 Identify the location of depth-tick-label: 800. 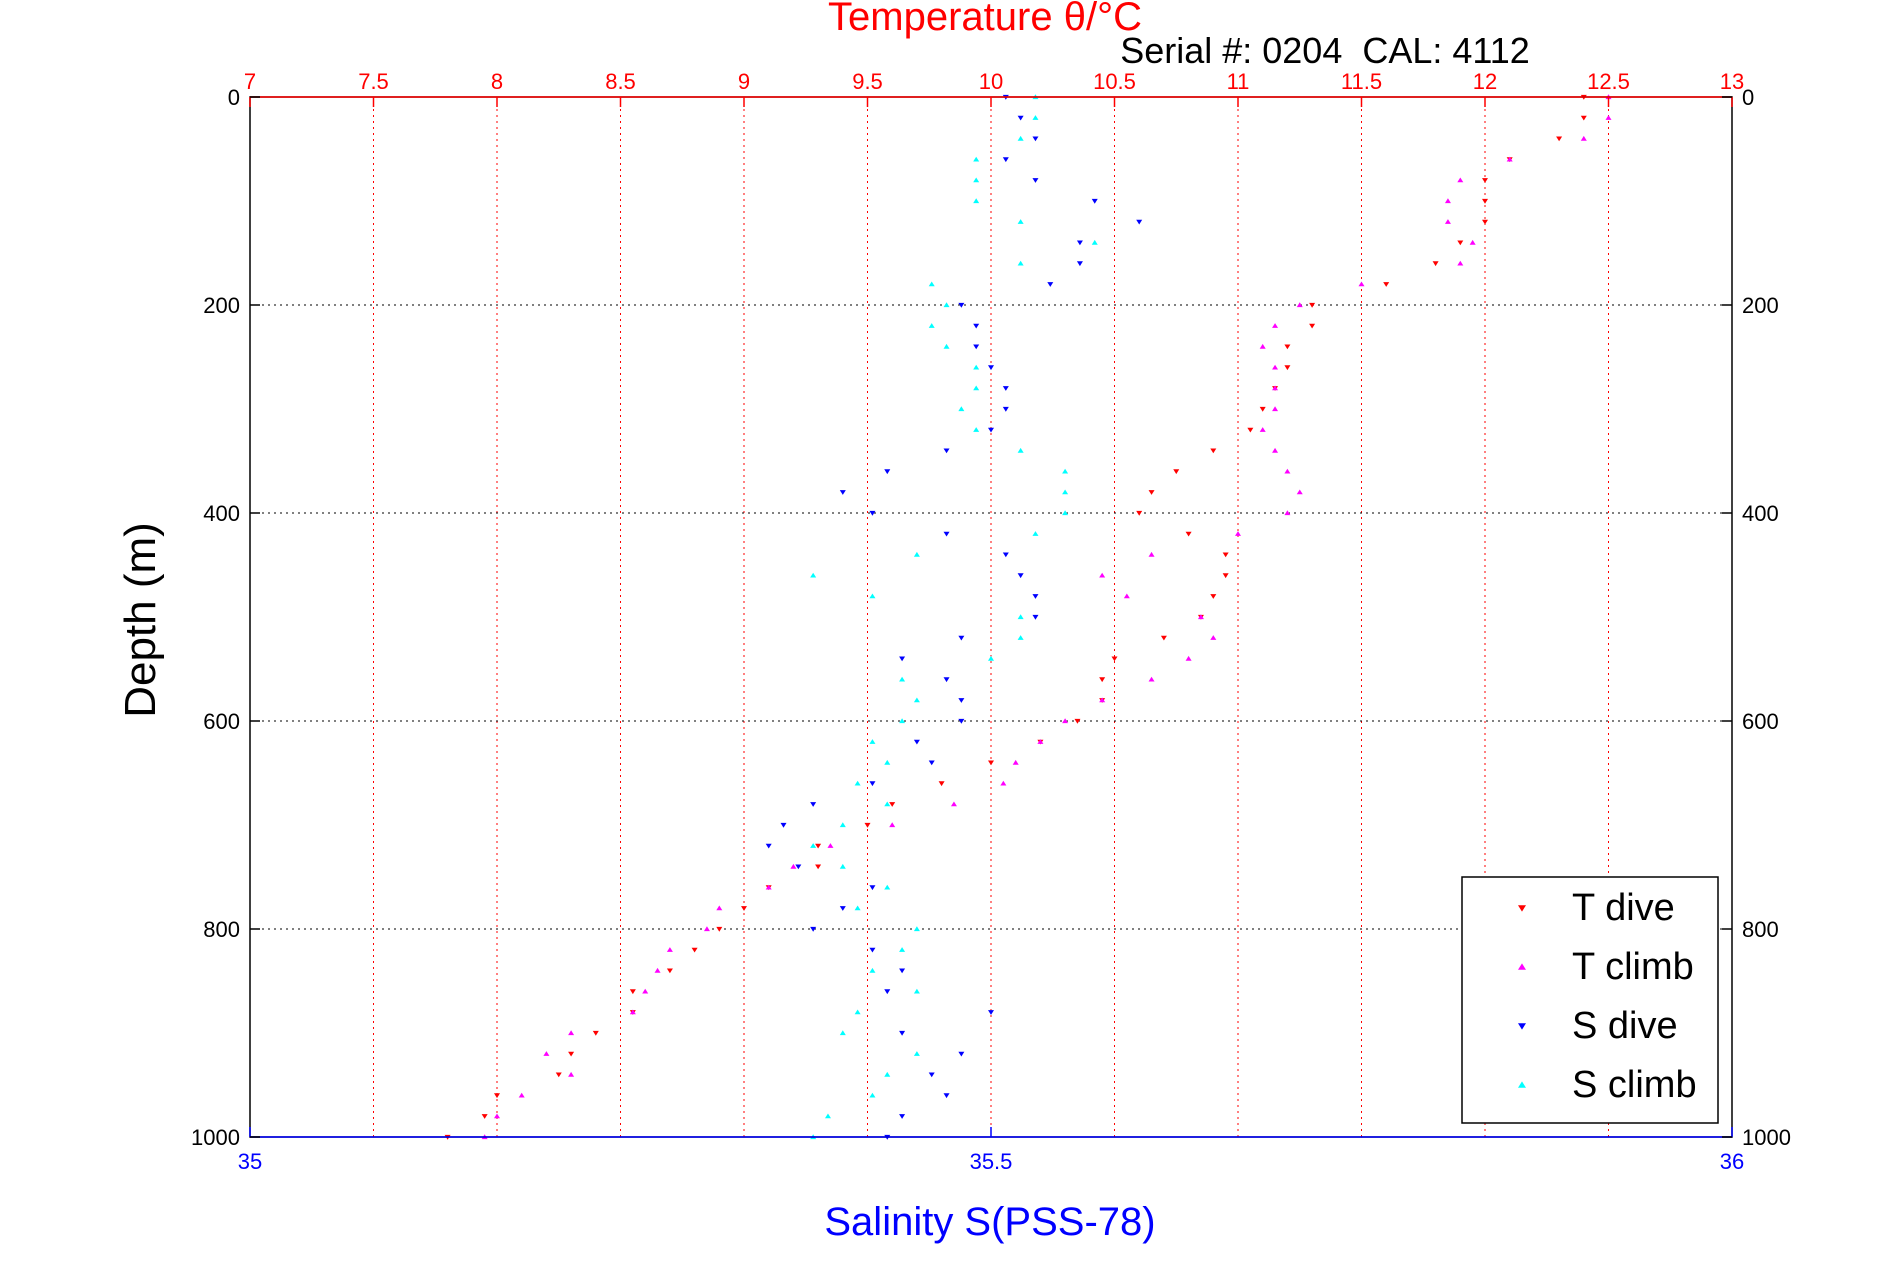
(221, 929).